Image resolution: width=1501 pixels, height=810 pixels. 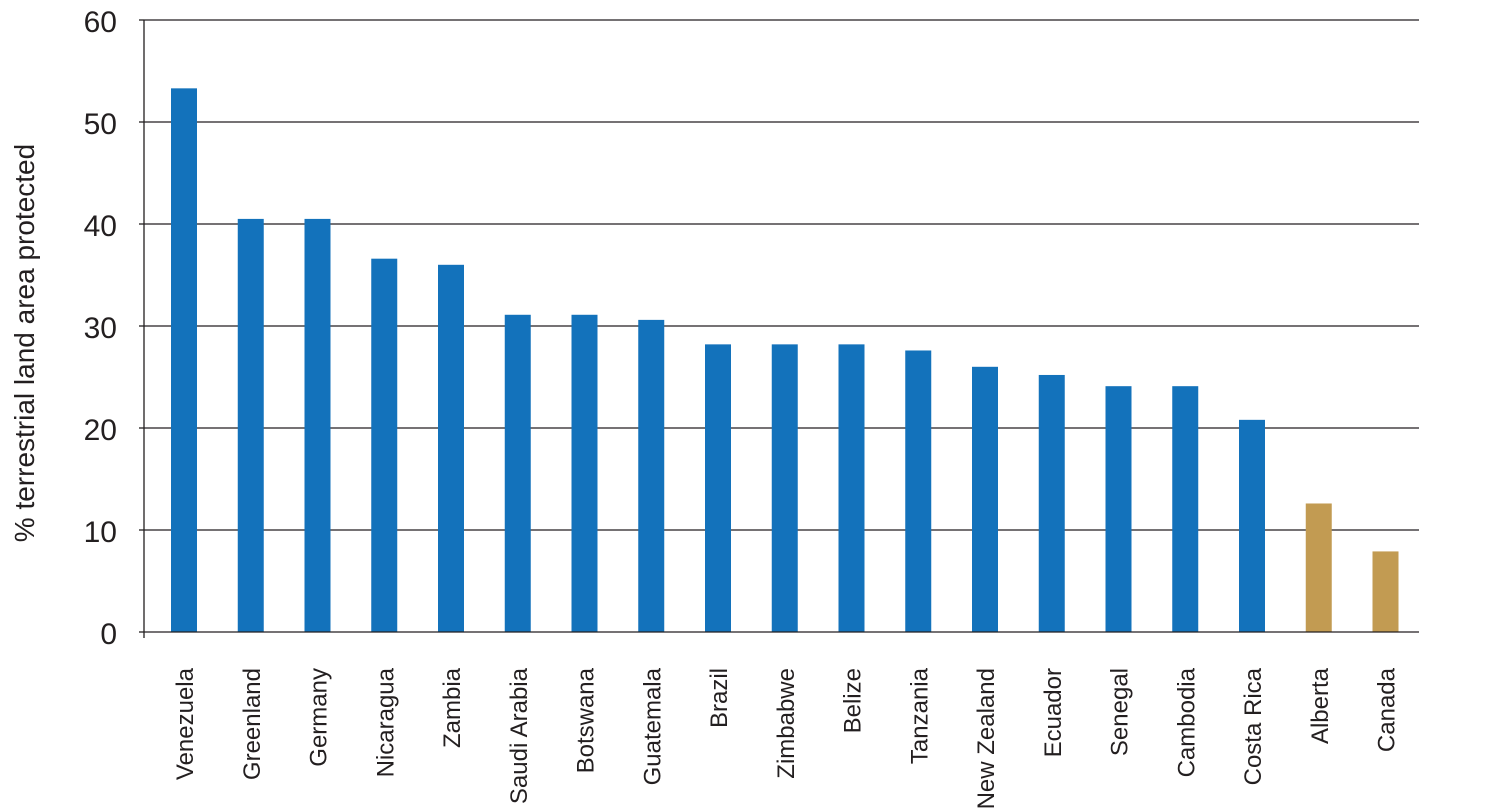 I want to click on x-category-label: Venezuela, so click(x=185, y=723).